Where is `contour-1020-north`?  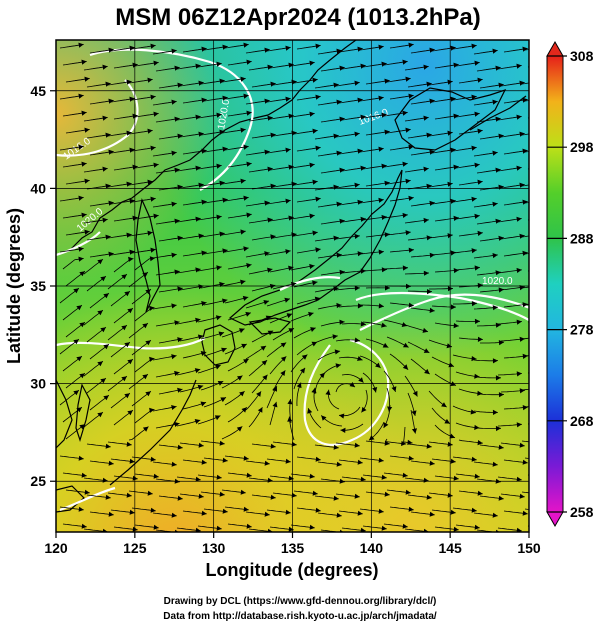 contour-1020-north is located at coordinates (171, 119).